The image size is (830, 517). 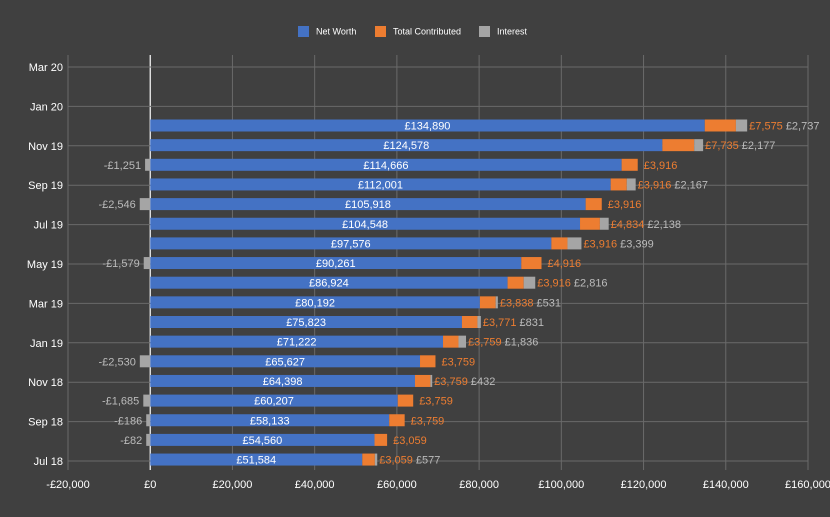 I want to click on y-tick-label: Mar 19, so click(x=46, y=304).